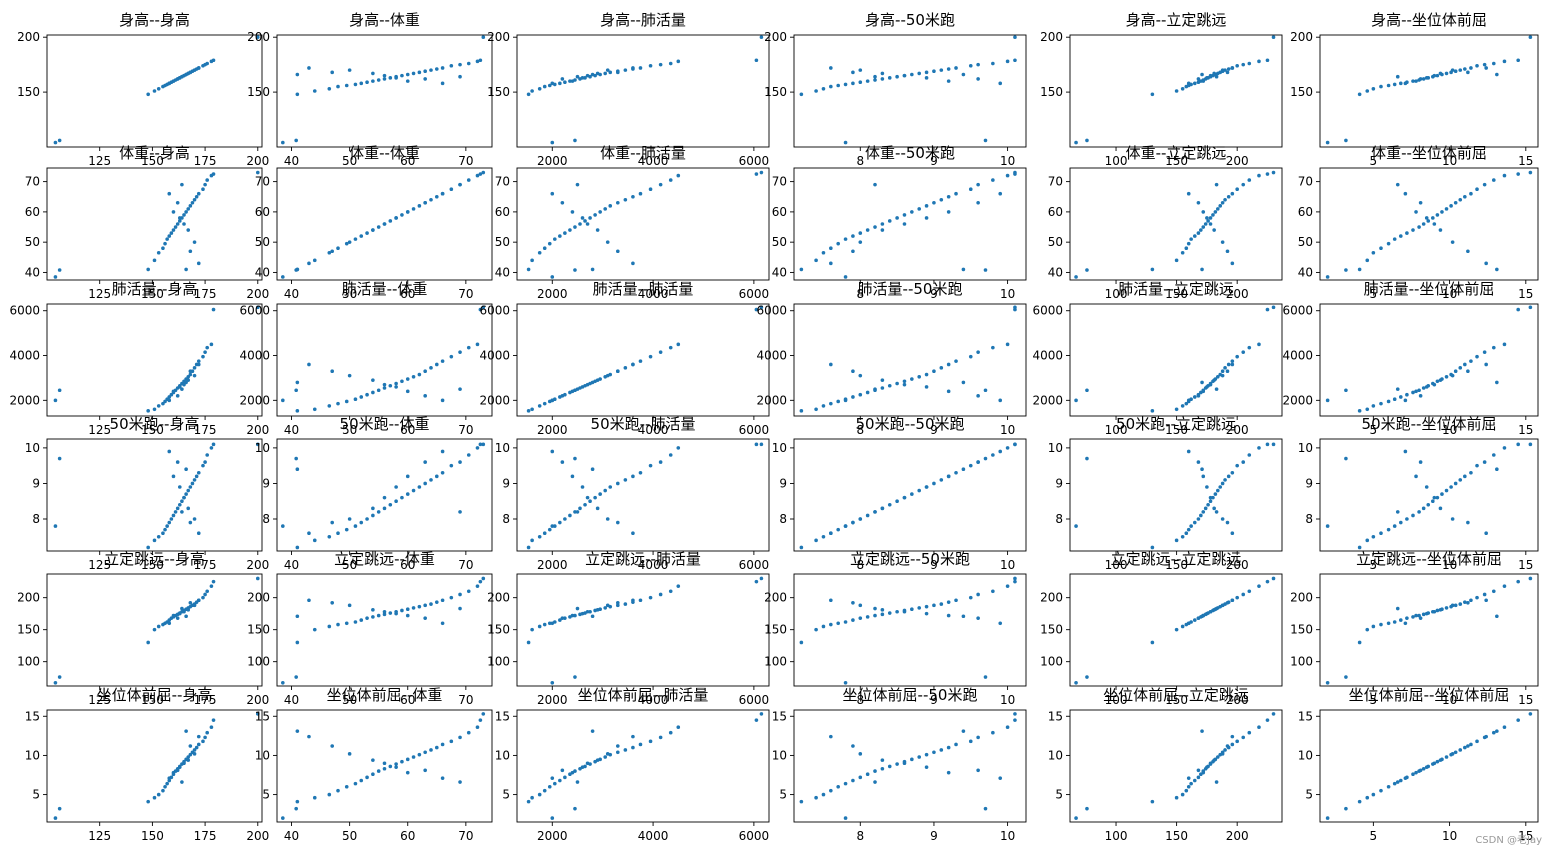 The width and height of the screenshot is (1556, 852). Describe the element at coordinates (154, 495) in the screenshot. I see `axes-frame` at that location.